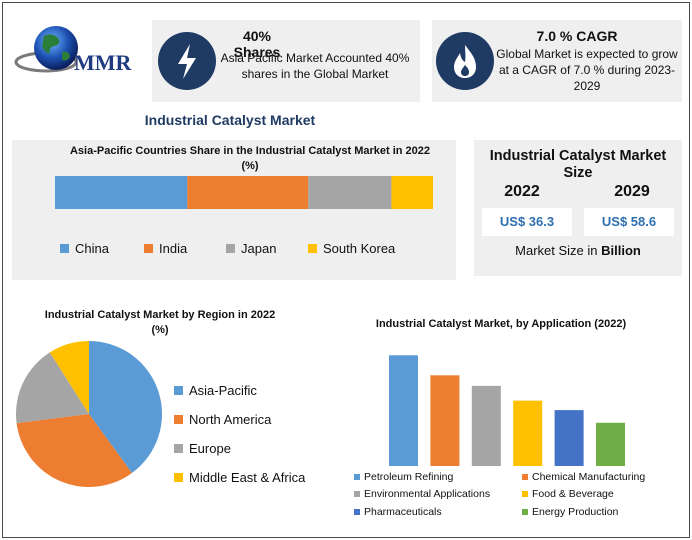 Image resolution: width=692 pixels, height=540 pixels. What do you see at coordinates (575, 512) in the screenshot?
I see `legend-label: Energy Production` at bounding box center [575, 512].